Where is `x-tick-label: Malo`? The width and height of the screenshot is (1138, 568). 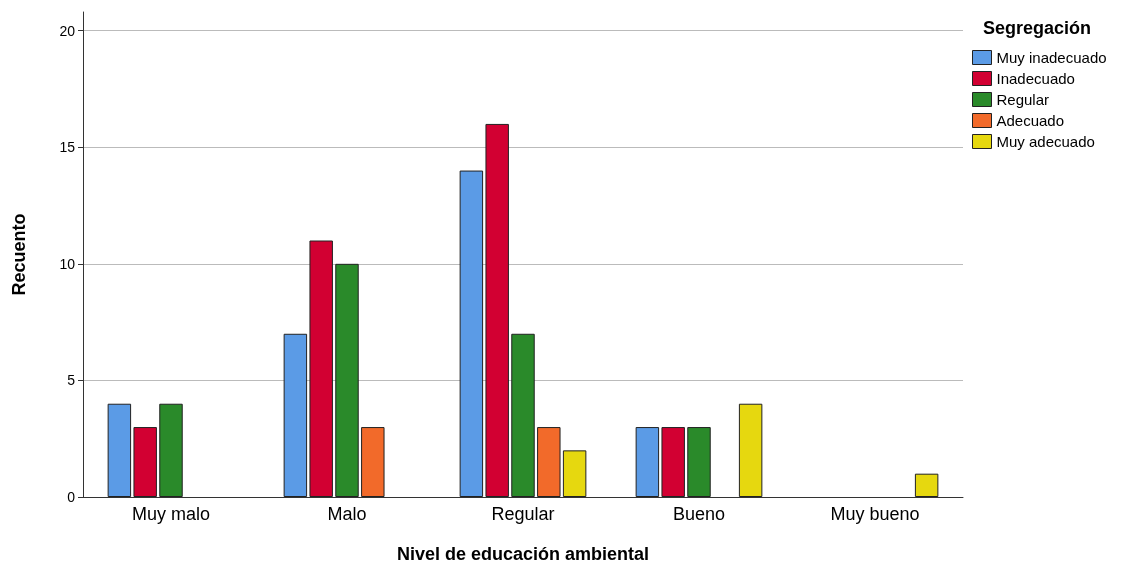
x-tick-label: Malo is located at coordinates (347, 514).